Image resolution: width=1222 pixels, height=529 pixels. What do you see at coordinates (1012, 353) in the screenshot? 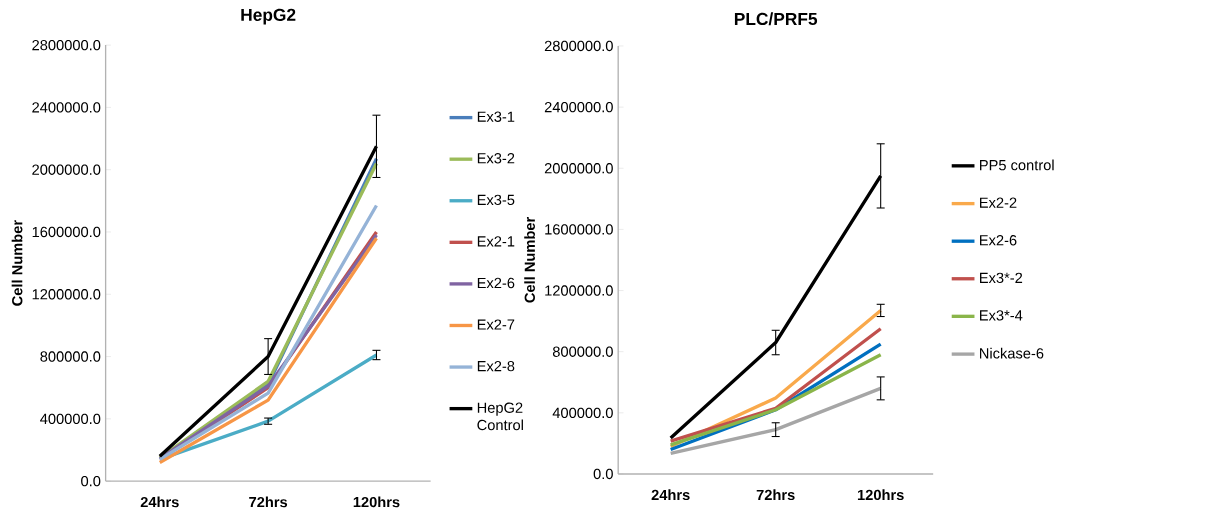
I see `legend-label: Nickase-6` at bounding box center [1012, 353].